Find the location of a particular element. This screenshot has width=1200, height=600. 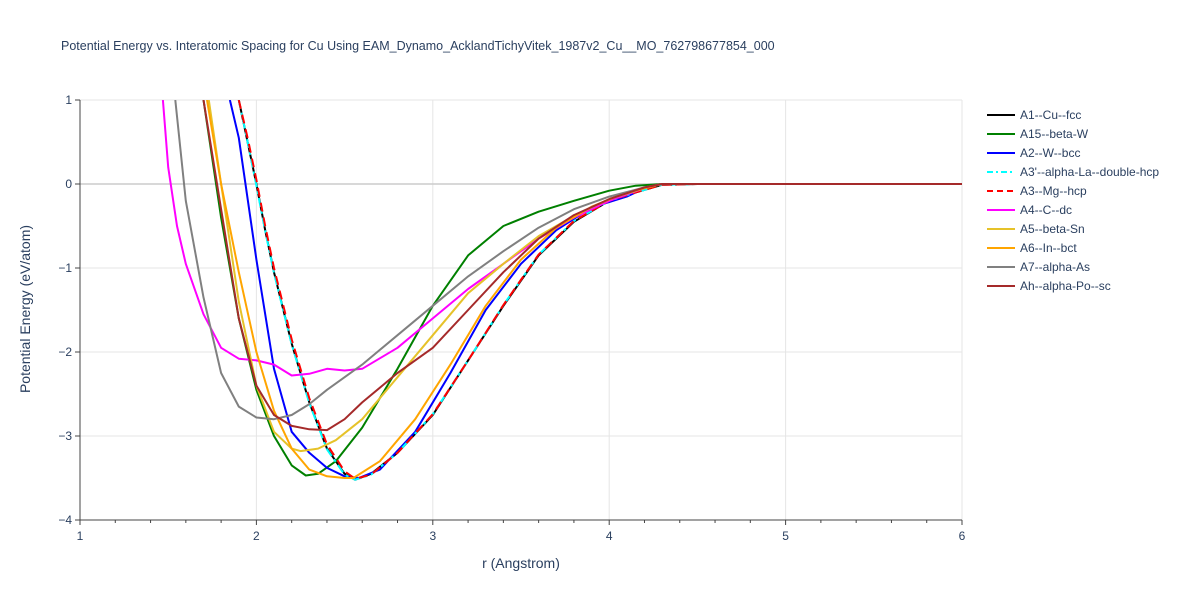

y-tick-label: −4 is located at coordinates (65, 520).